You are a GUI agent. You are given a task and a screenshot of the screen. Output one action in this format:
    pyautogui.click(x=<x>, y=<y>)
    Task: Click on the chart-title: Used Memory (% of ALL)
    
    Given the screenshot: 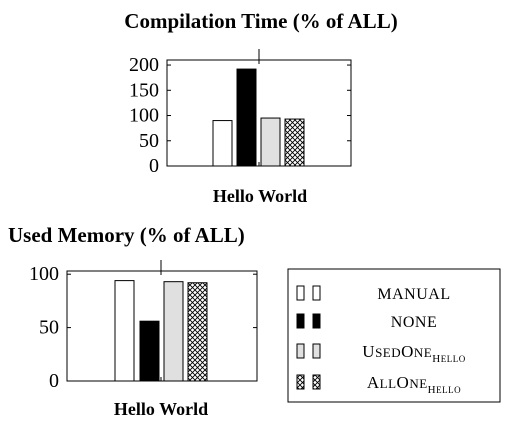 What is the action you would take?
    pyautogui.click(x=126, y=235)
    